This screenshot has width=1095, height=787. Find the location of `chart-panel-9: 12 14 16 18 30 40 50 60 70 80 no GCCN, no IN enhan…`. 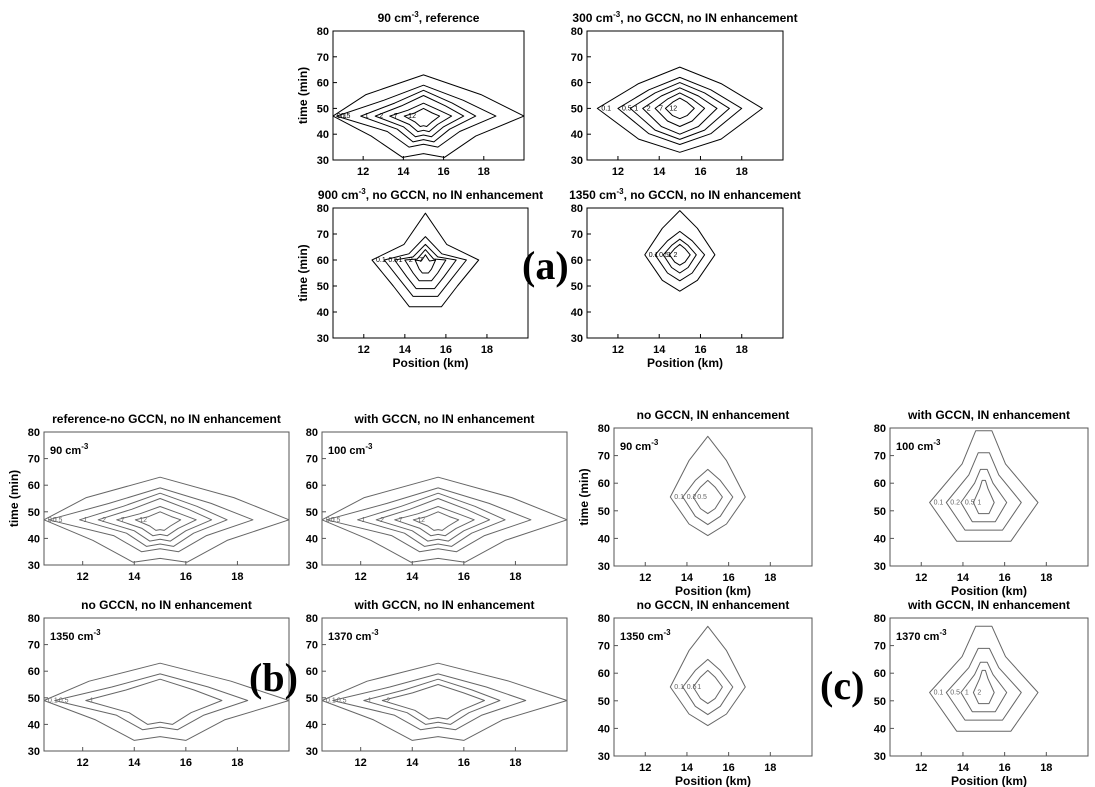

chart-panel-9: 12 14 16 18 30 40 50 60 70 80 no GCCN, no IN enhan… is located at coordinates (159, 683).